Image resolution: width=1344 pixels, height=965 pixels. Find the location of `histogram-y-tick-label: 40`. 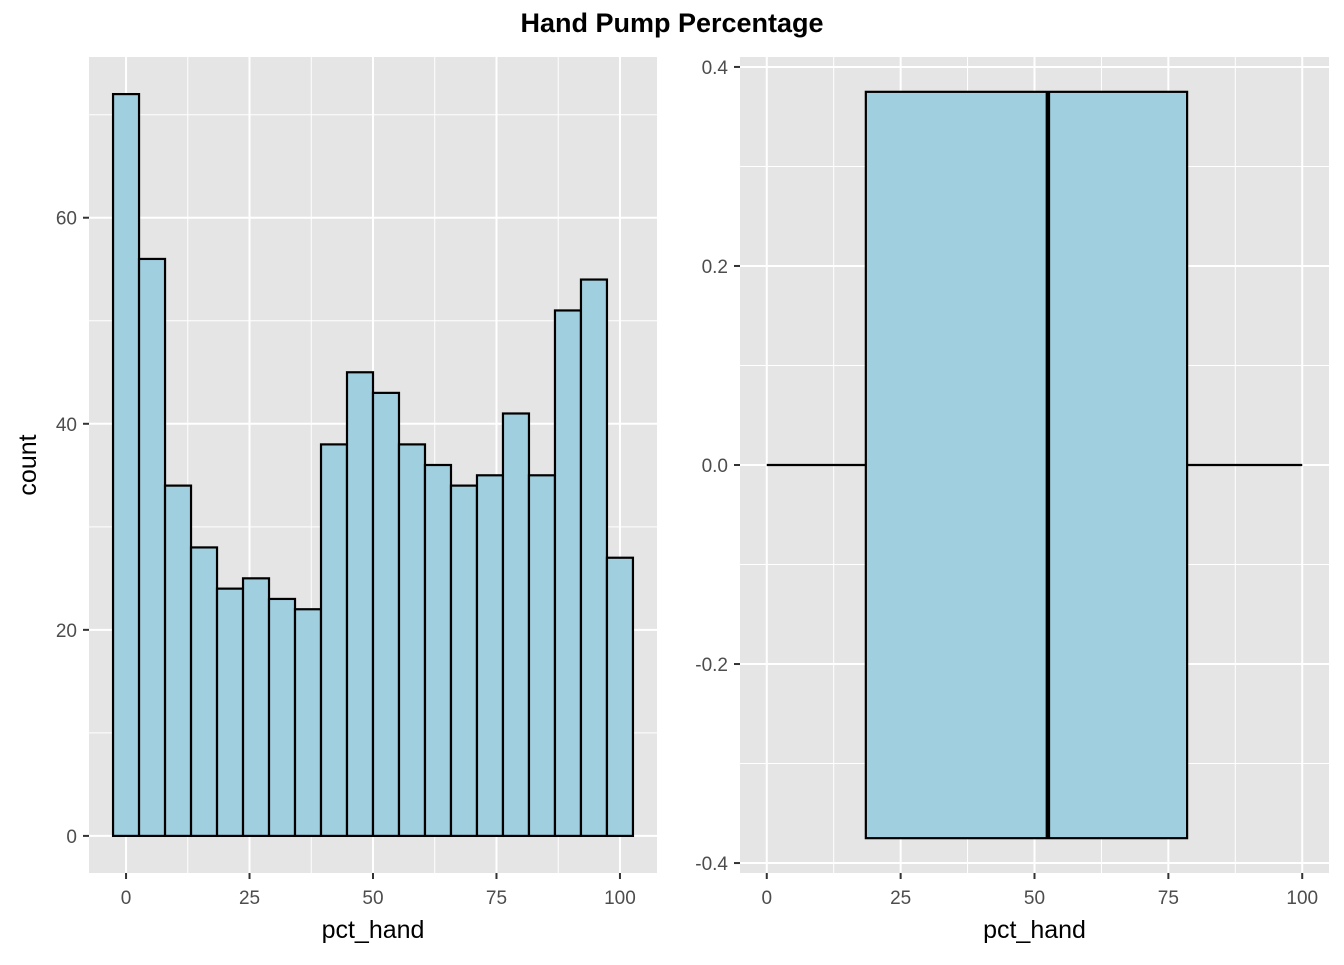

histogram-y-tick-label: 40 is located at coordinates (66, 425).